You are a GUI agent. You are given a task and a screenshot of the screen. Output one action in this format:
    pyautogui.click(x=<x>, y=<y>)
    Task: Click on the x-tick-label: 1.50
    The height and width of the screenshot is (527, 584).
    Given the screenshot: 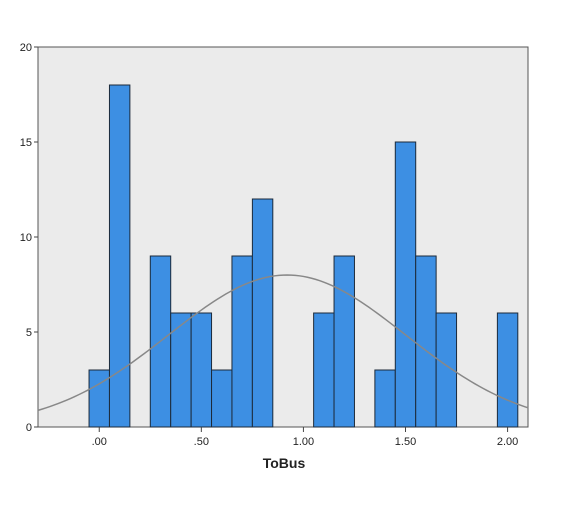 What is the action you would take?
    pyautogui.click(x=405, y=442)
    